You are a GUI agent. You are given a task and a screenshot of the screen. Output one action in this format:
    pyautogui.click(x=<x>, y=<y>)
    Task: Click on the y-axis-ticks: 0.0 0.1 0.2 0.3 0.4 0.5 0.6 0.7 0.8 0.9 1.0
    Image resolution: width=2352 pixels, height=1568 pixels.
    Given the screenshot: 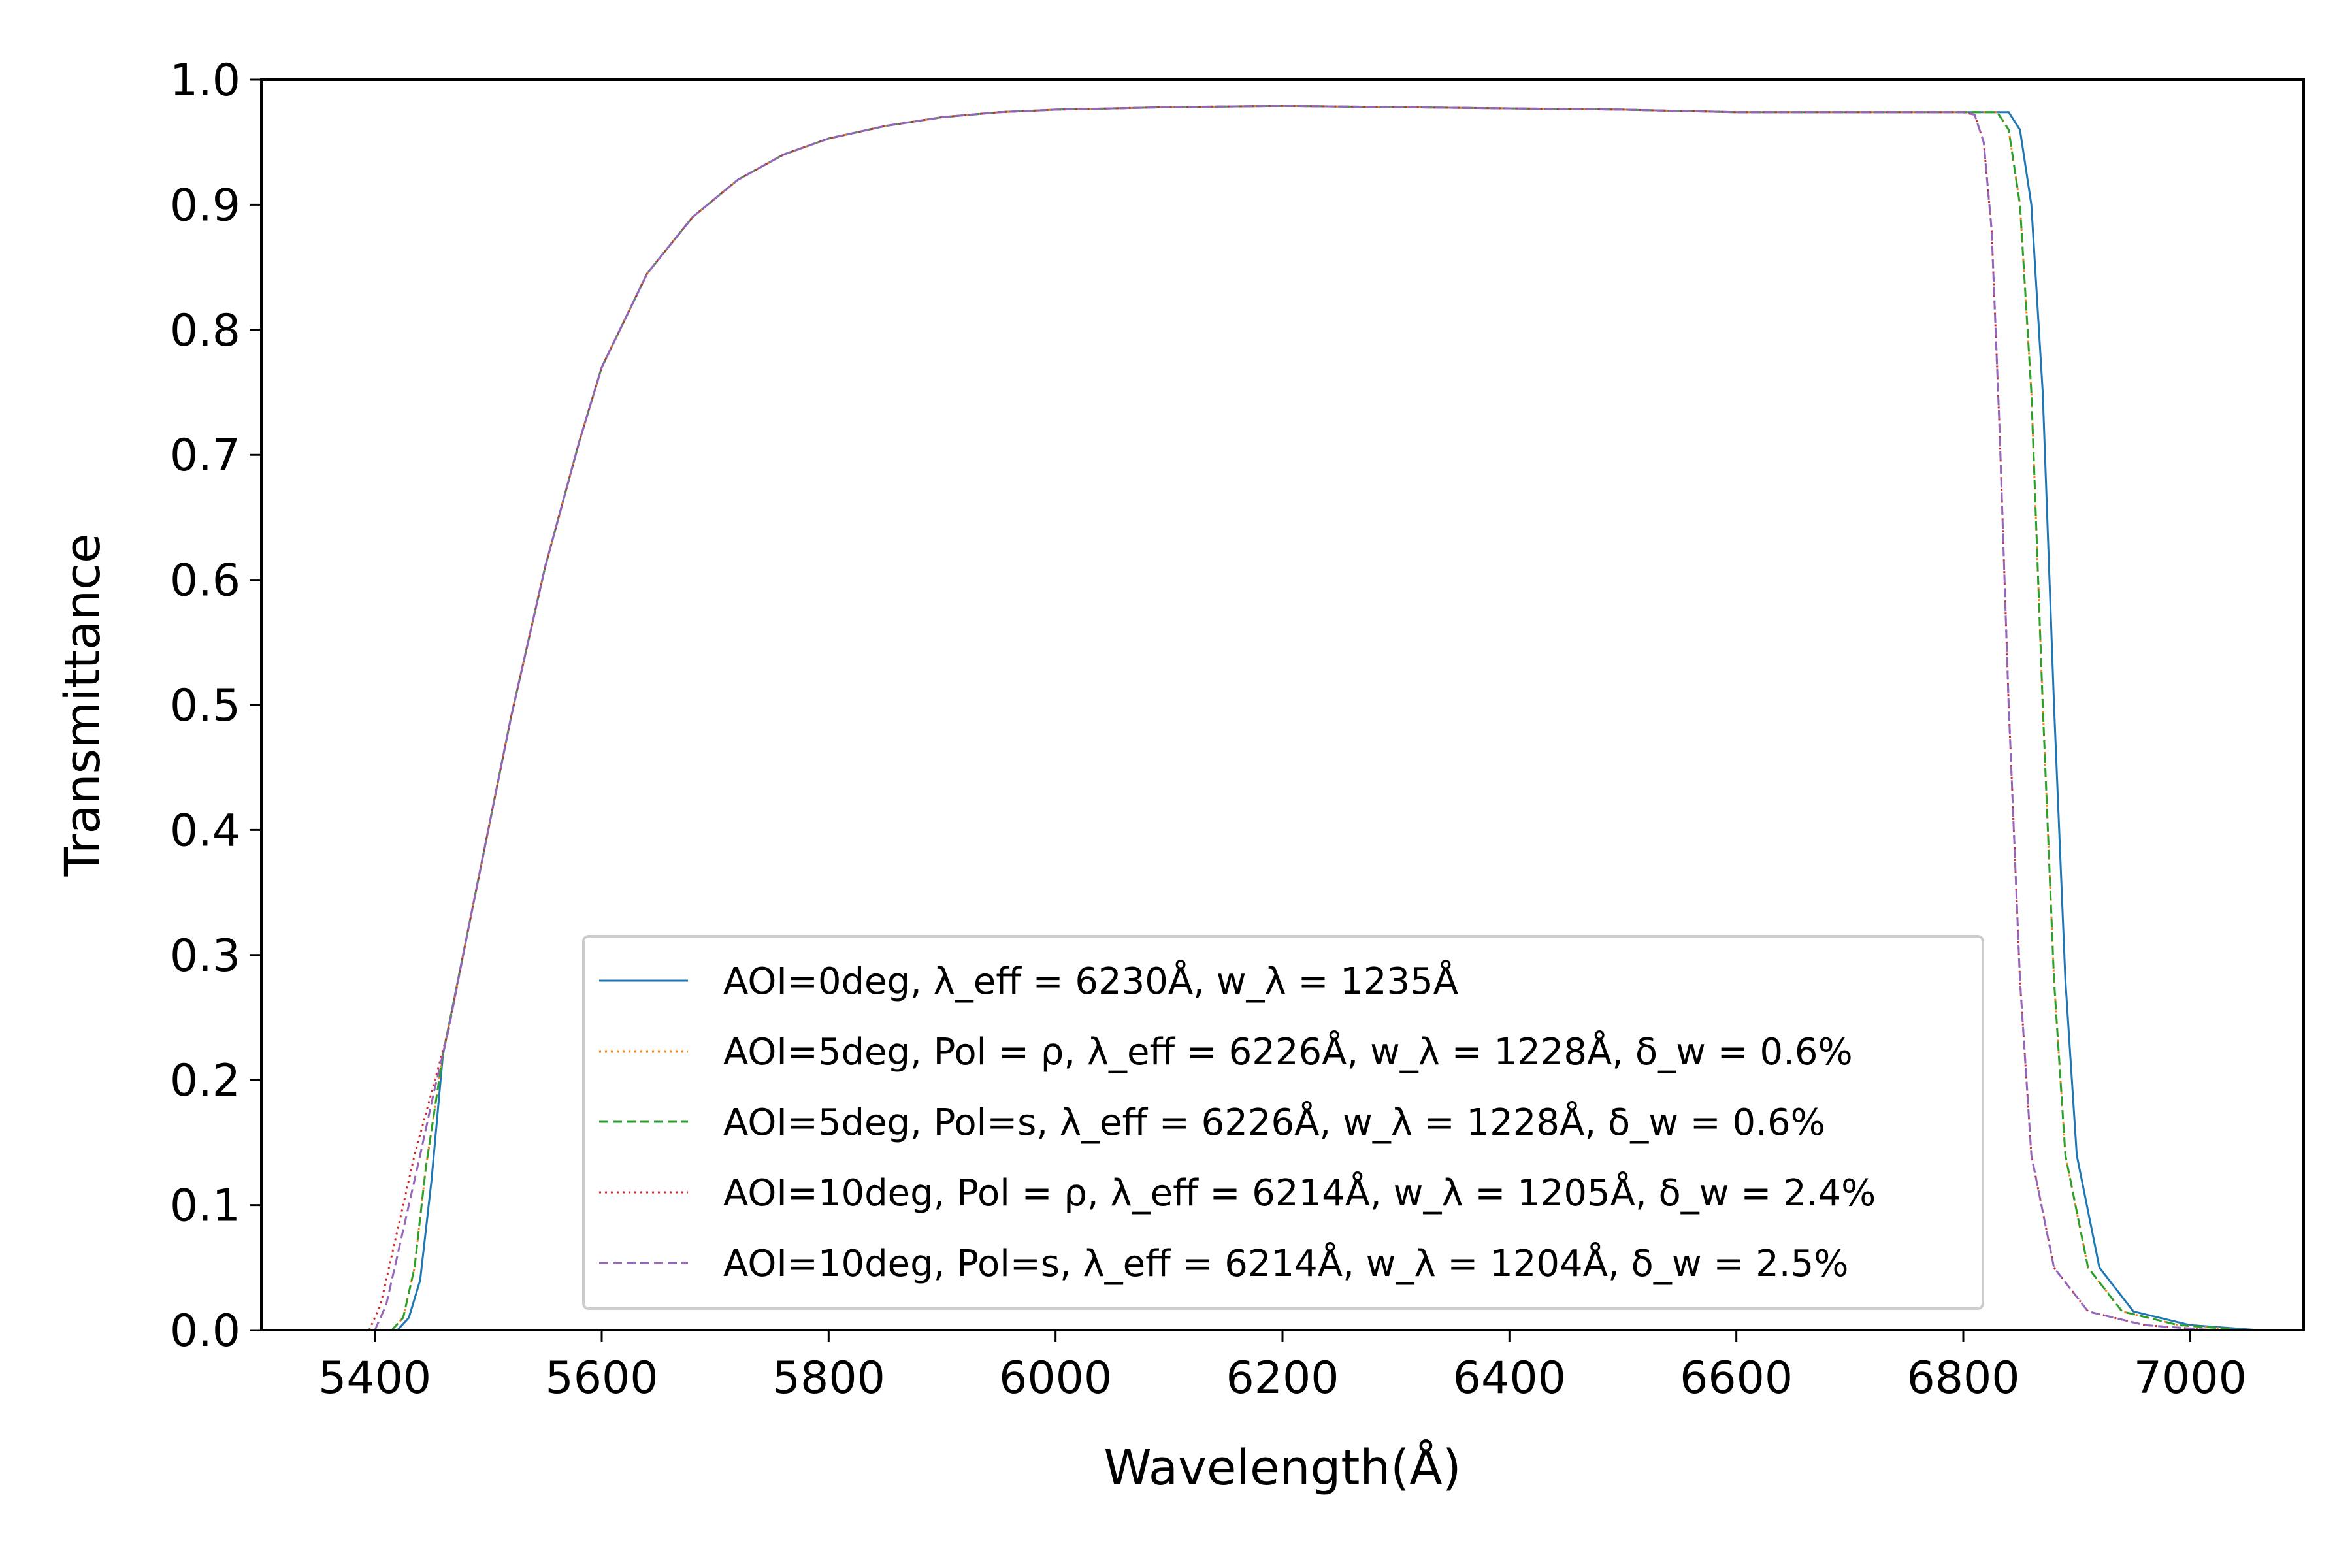 What is the action you would take?
    pyautogui.click(x=215, y=706)
    